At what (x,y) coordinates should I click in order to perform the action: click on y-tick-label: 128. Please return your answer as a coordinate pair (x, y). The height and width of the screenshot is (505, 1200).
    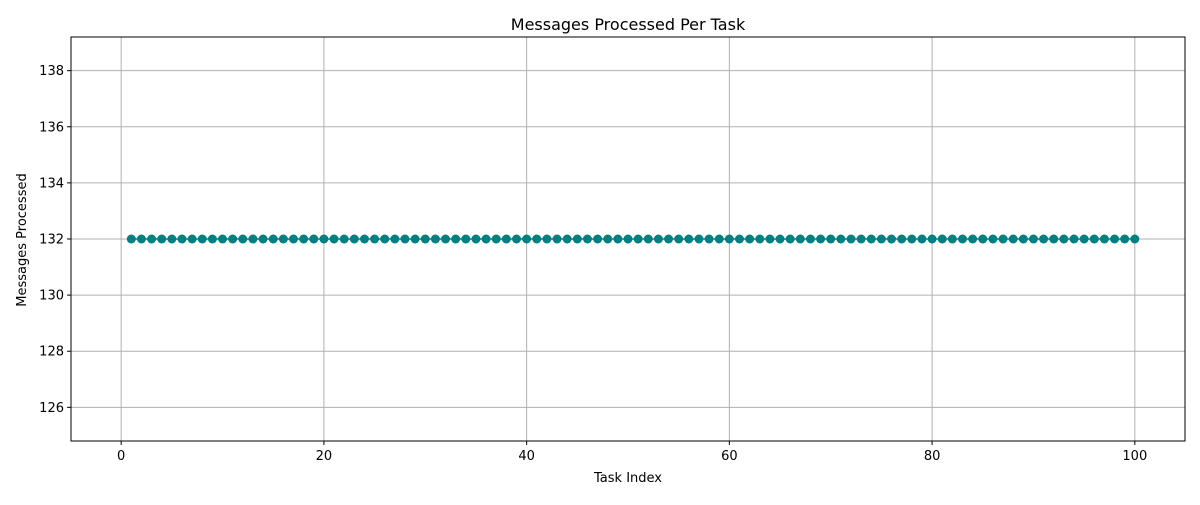
    Looking at the image, I should click on (51, 352).